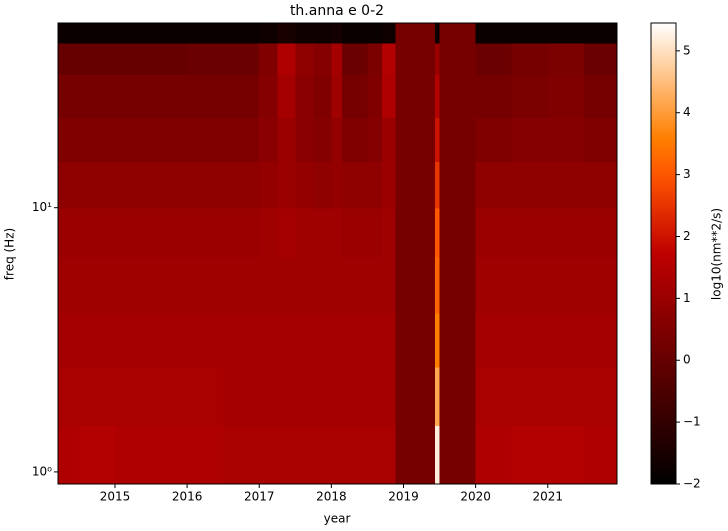  What do you see at coordinates (337, 11) in the screenshot?
I see `chart-title: th.anna e 0-2` at bounding box center [337, 11].